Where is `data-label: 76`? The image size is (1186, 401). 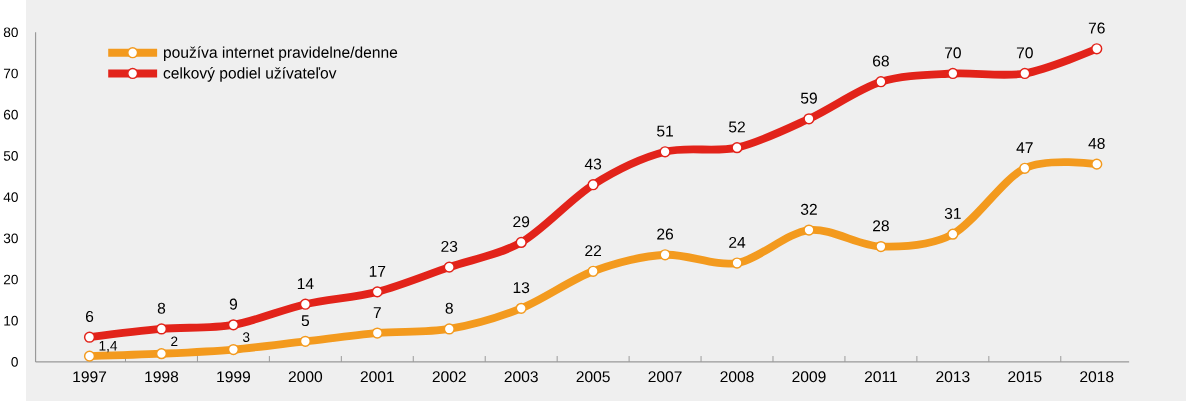
data-label: 76 is located at coordinates (1096, 28).